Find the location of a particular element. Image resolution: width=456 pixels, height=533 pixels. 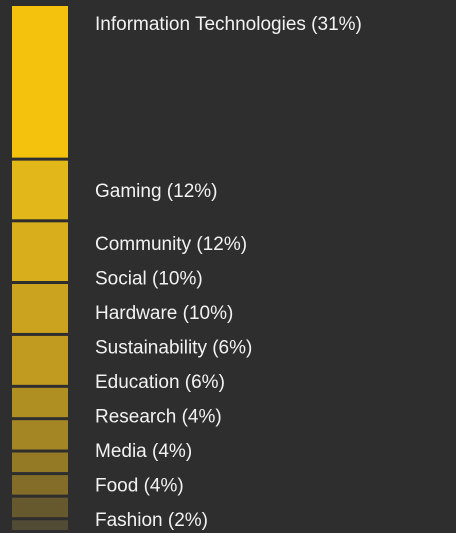

segment-community is located at coordinates (40, 252).